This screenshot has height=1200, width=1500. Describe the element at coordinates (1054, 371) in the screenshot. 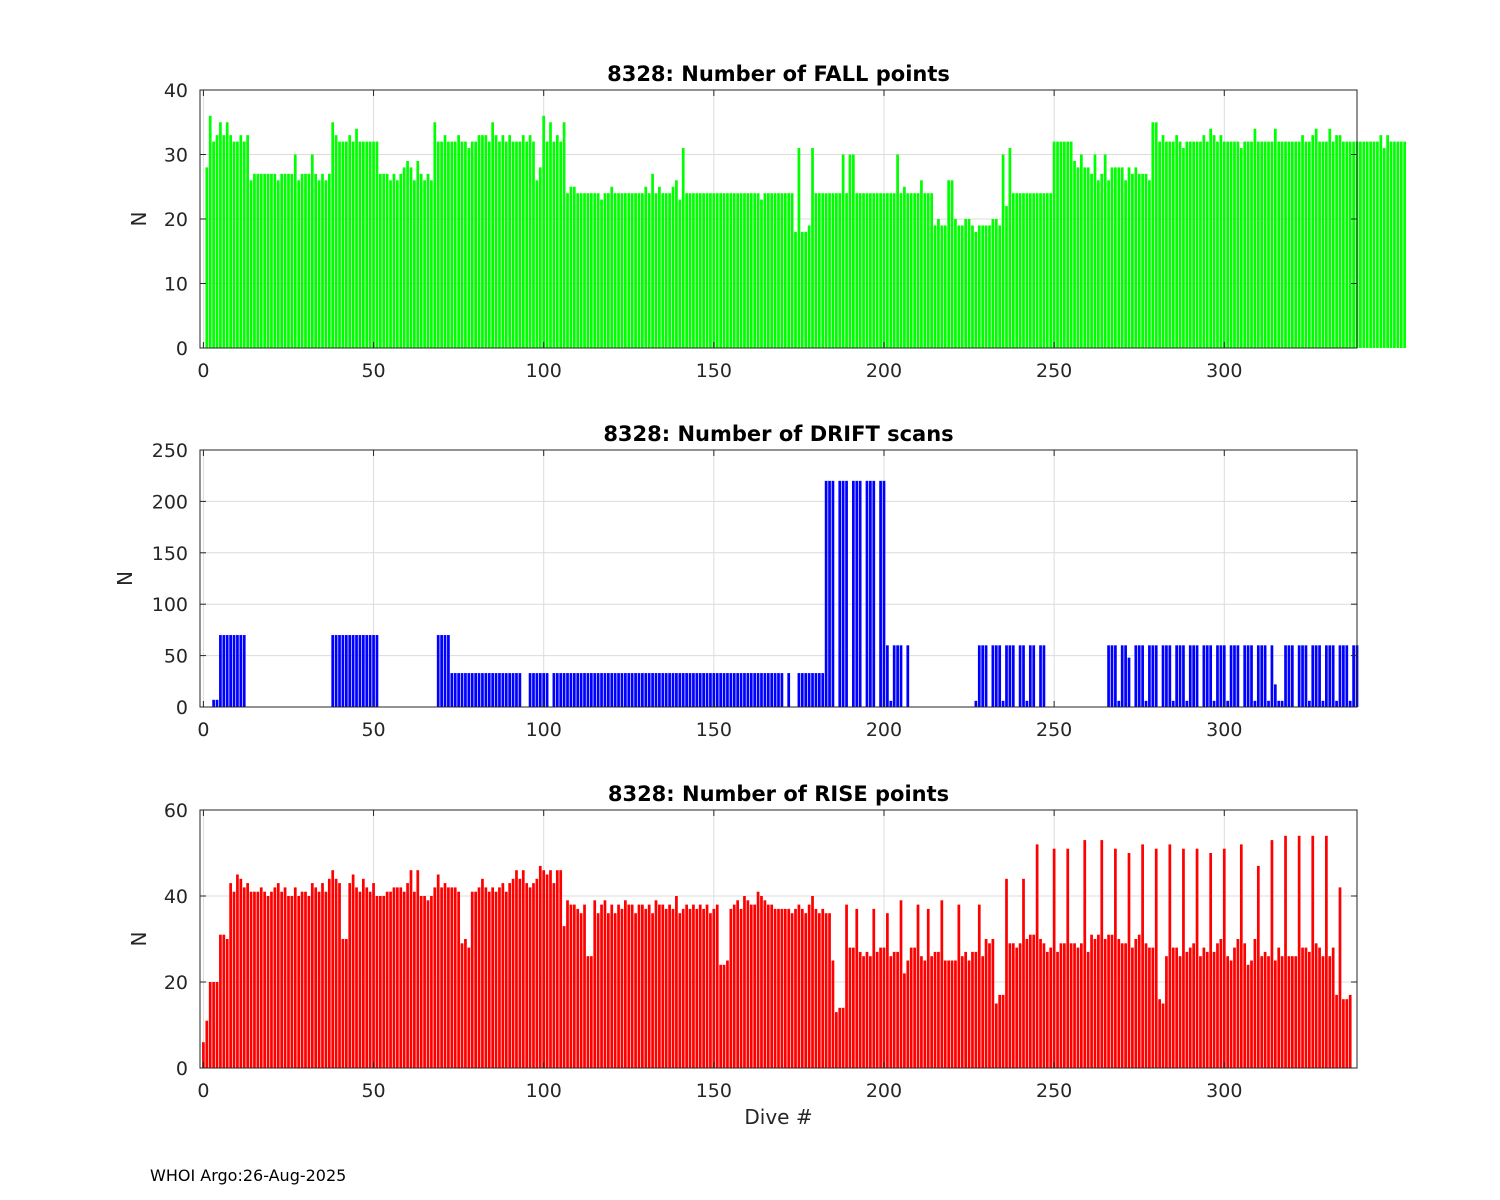

I see `fall-xtick-label-250: 250` at that location.